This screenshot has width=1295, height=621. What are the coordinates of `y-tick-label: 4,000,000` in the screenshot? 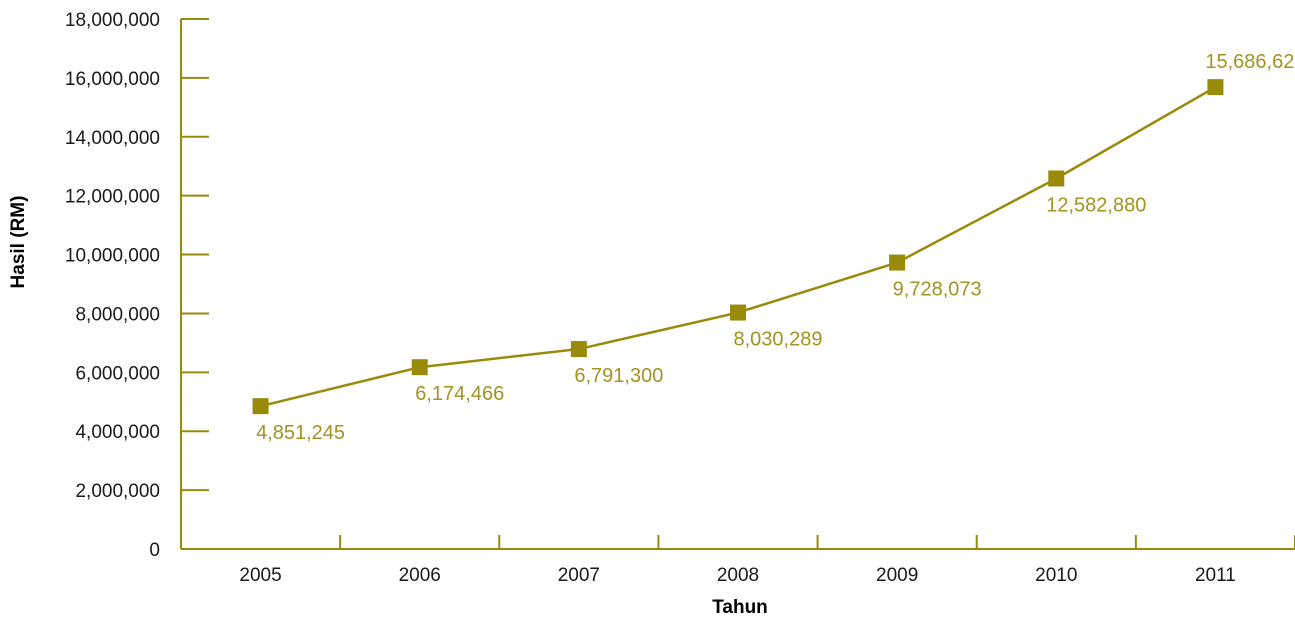 It's located at (117, 432).